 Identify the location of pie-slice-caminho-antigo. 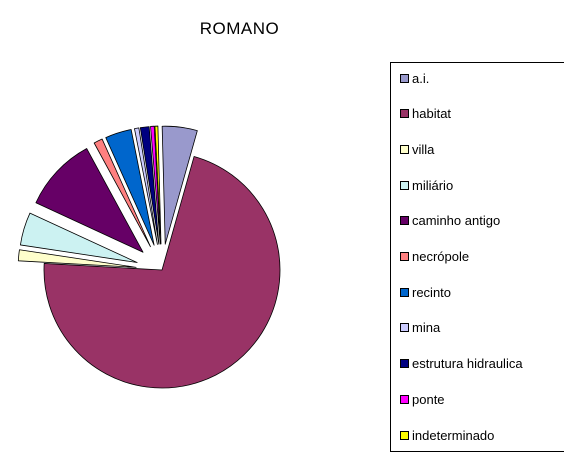
(89, 200).